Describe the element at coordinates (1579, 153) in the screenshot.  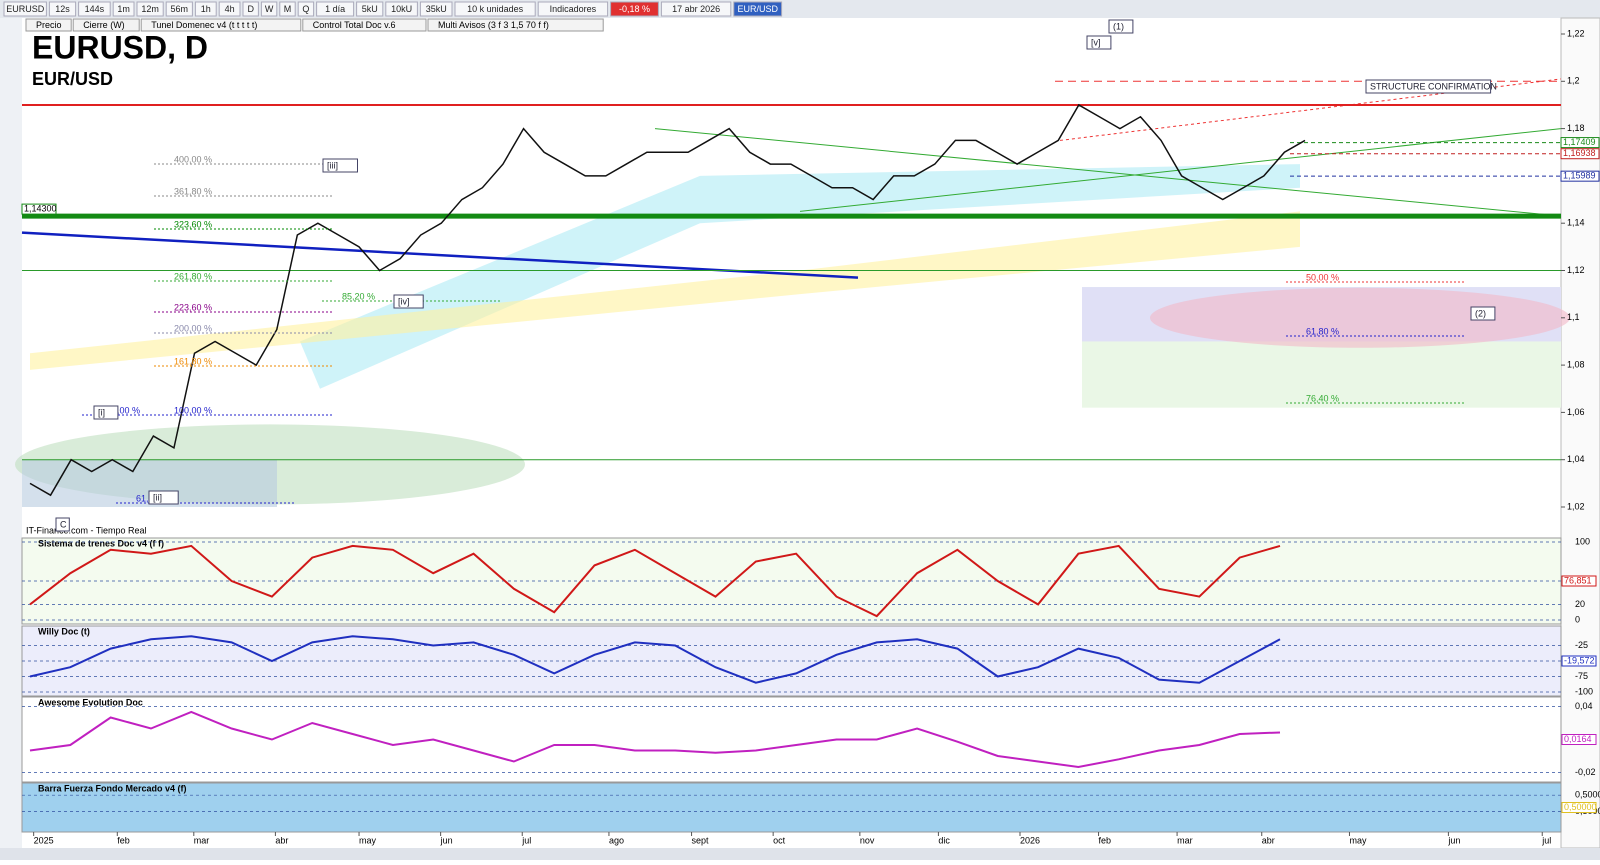
I see `price-tag-label: 1,16938` at that location.